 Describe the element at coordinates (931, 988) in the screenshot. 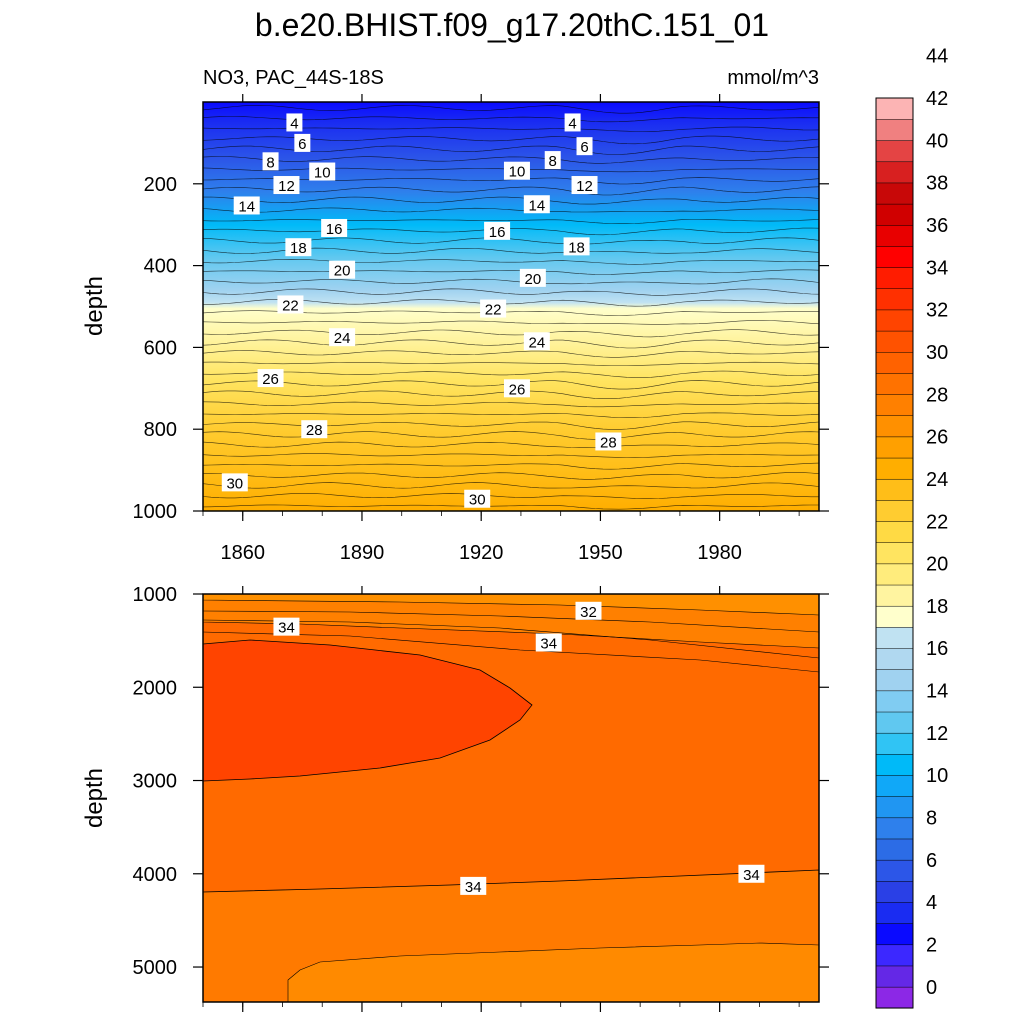

I see `colorbar-label: 0` at that location.